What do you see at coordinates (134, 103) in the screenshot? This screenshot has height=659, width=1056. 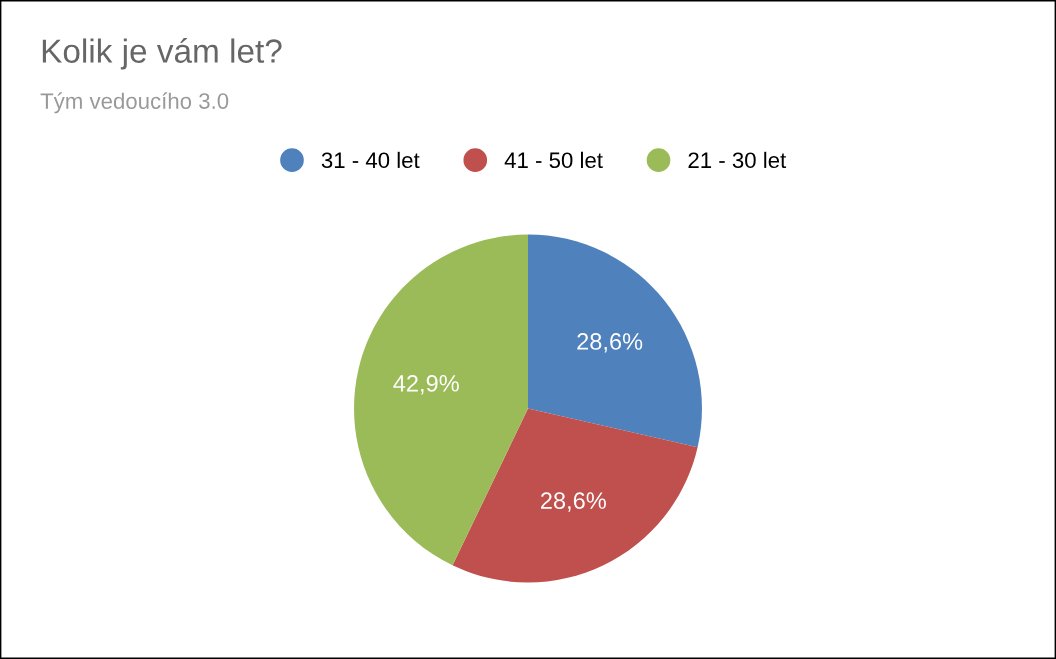 I see `chart-subtitle: Tým vedoucího 3.0` at bounding box center [134, 103].